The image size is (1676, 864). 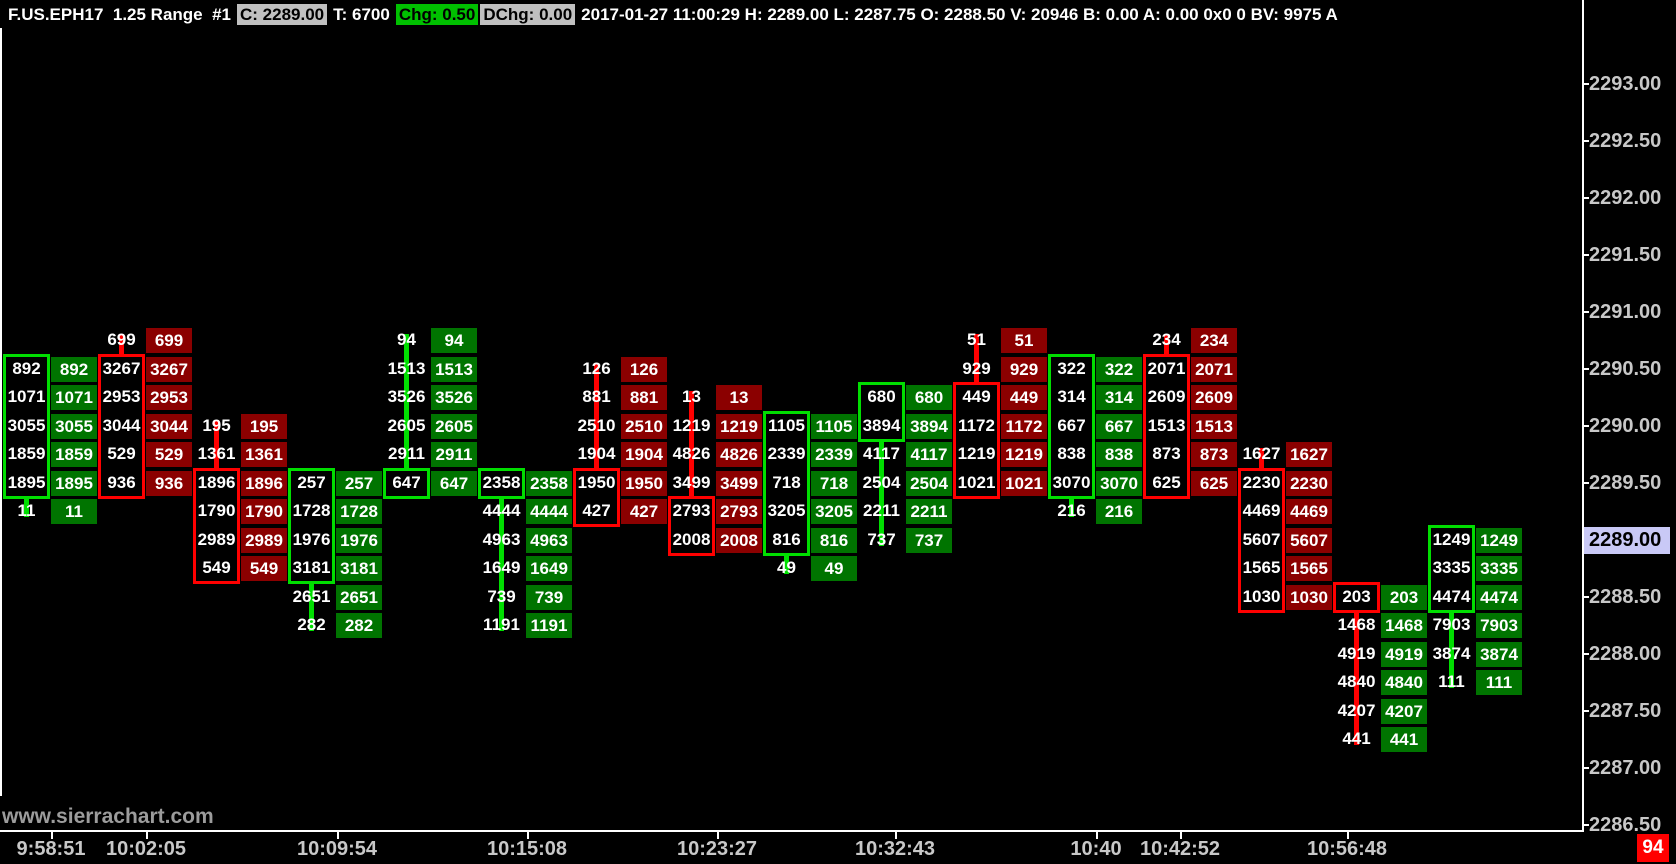 I want to click on volume-cell: 2510, so click(x=644, y=426).